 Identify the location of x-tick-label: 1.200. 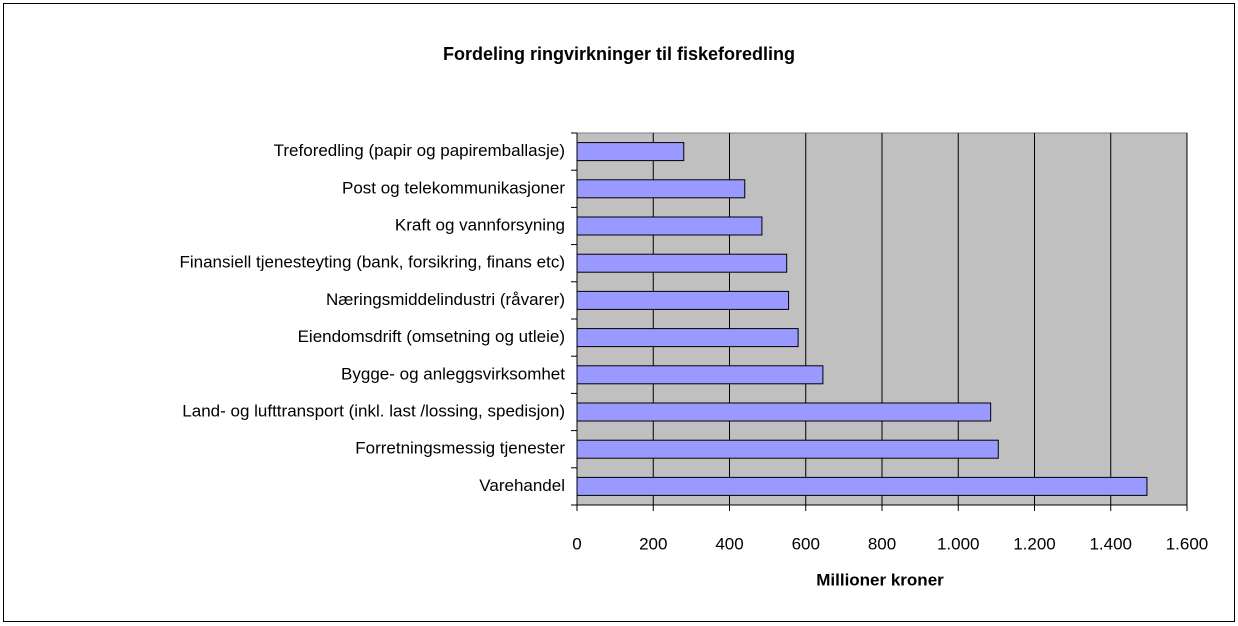
(1034, 543).